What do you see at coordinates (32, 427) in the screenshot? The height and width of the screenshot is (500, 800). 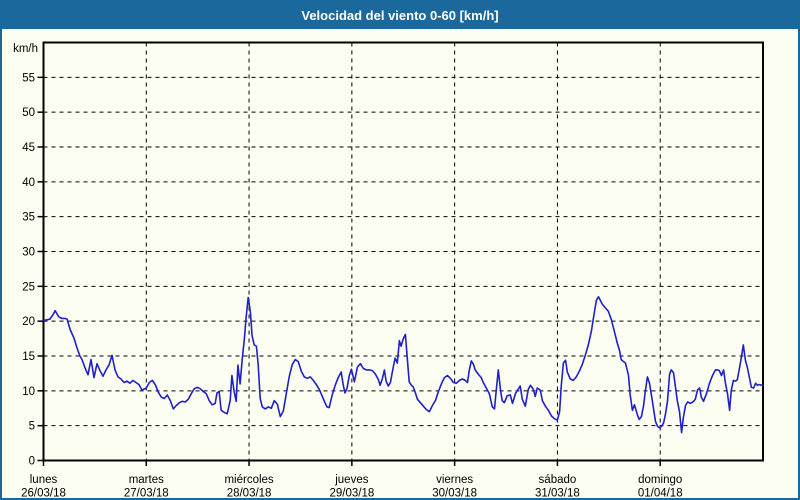 I see `y-tick-label-5: 5` at bounding box center [32, 427].